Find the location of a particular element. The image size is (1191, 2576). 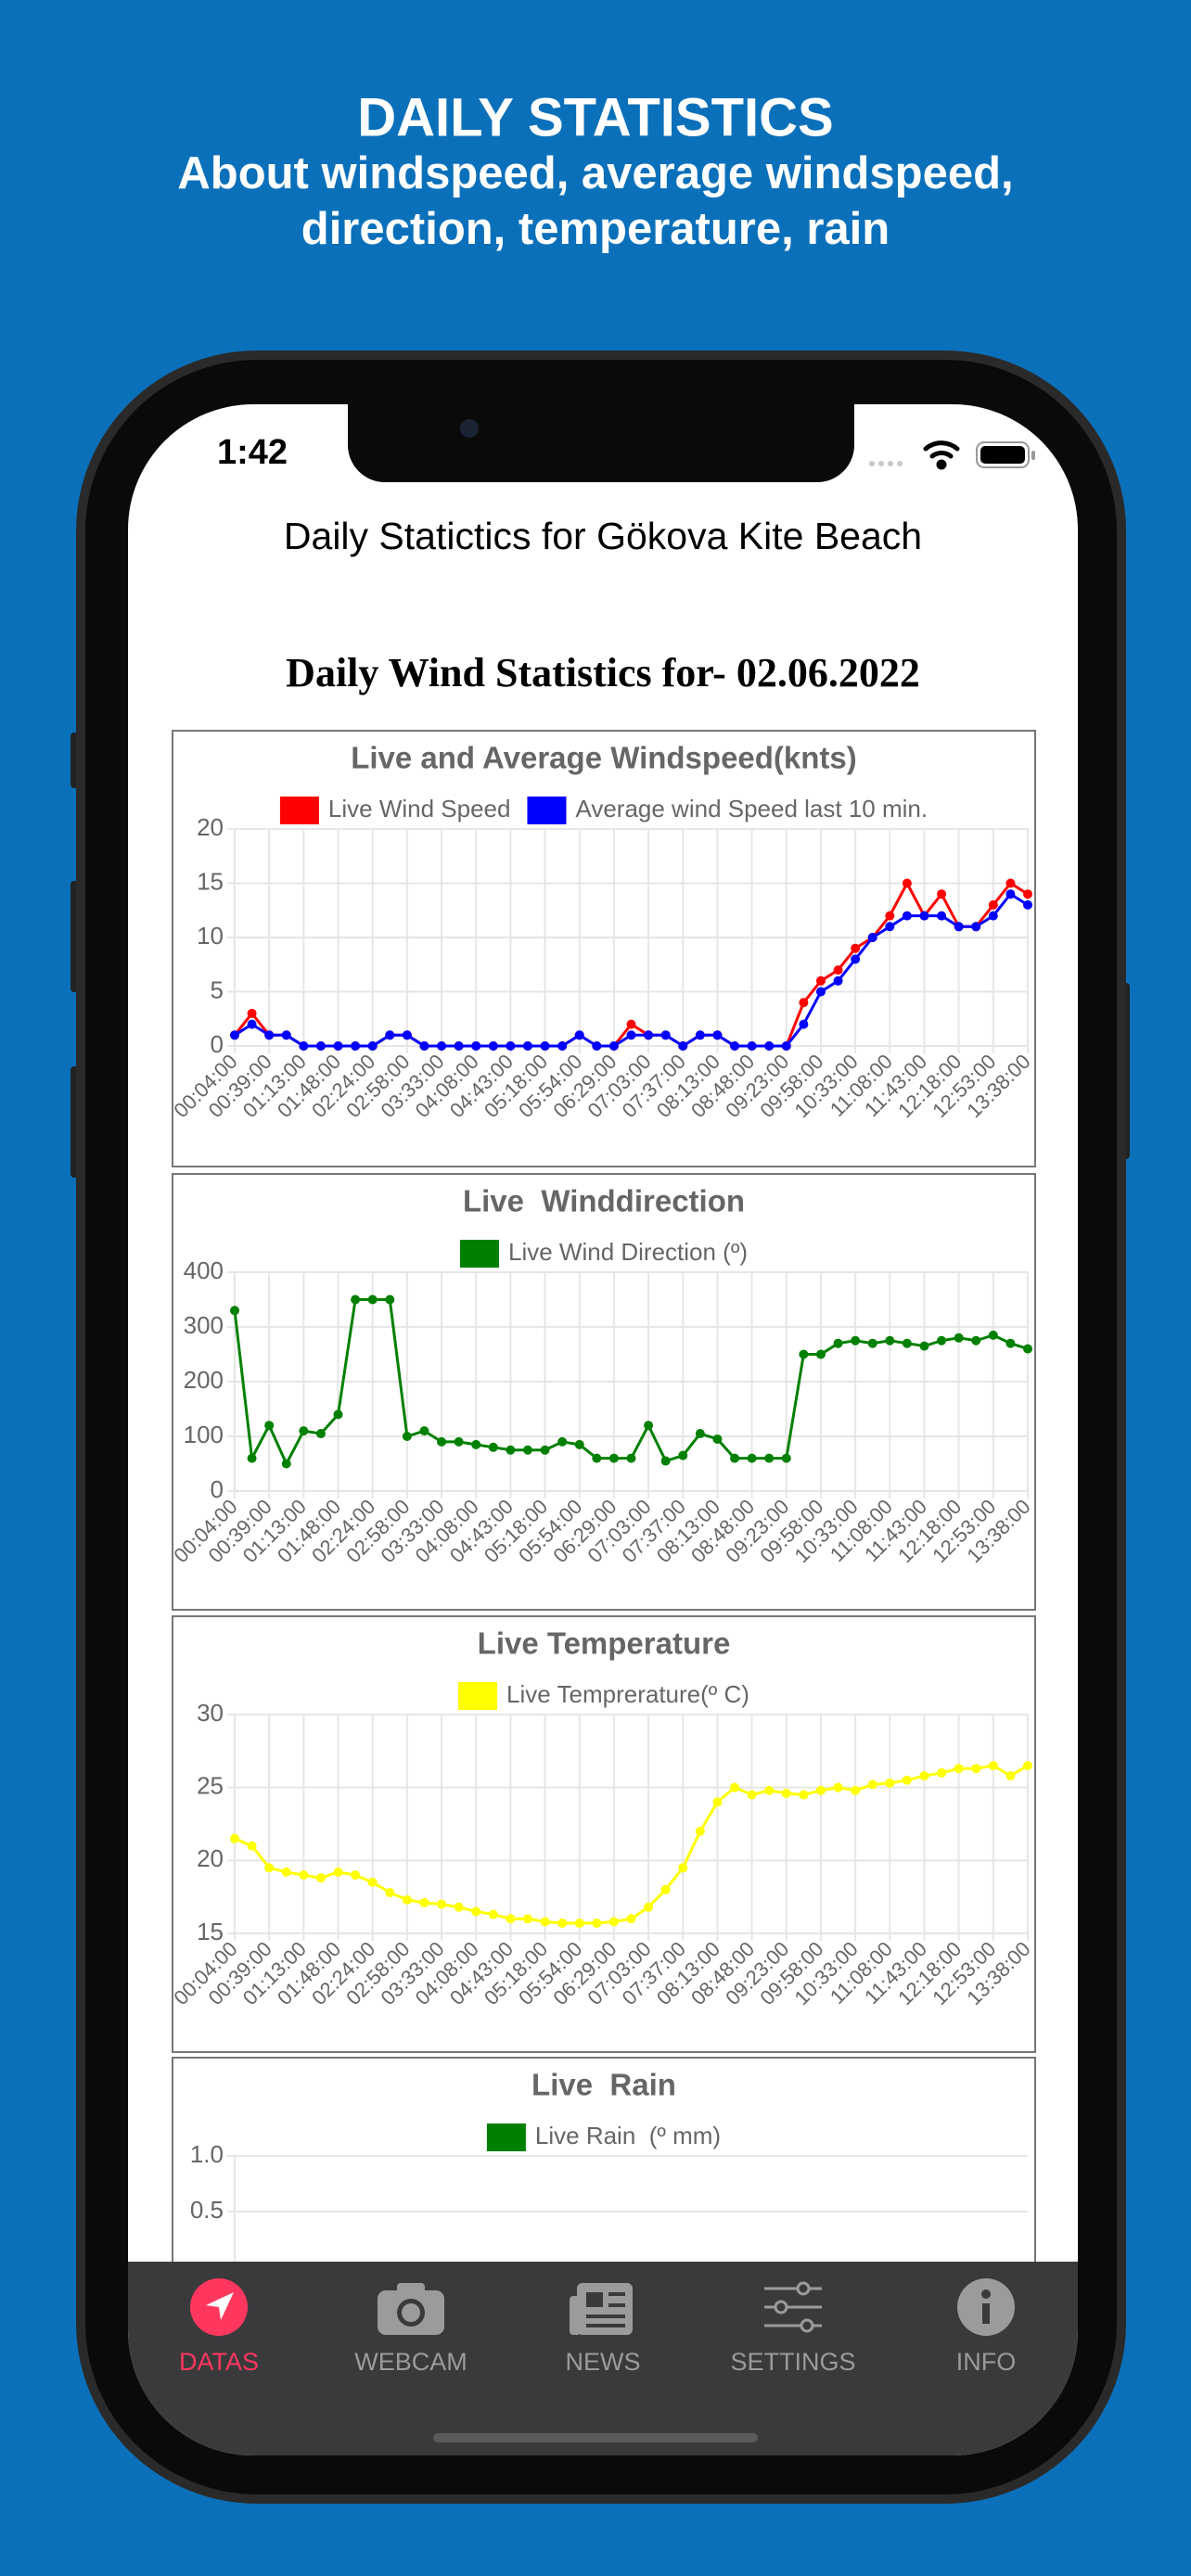

wifi-arc is located at coordinates (942, 455).